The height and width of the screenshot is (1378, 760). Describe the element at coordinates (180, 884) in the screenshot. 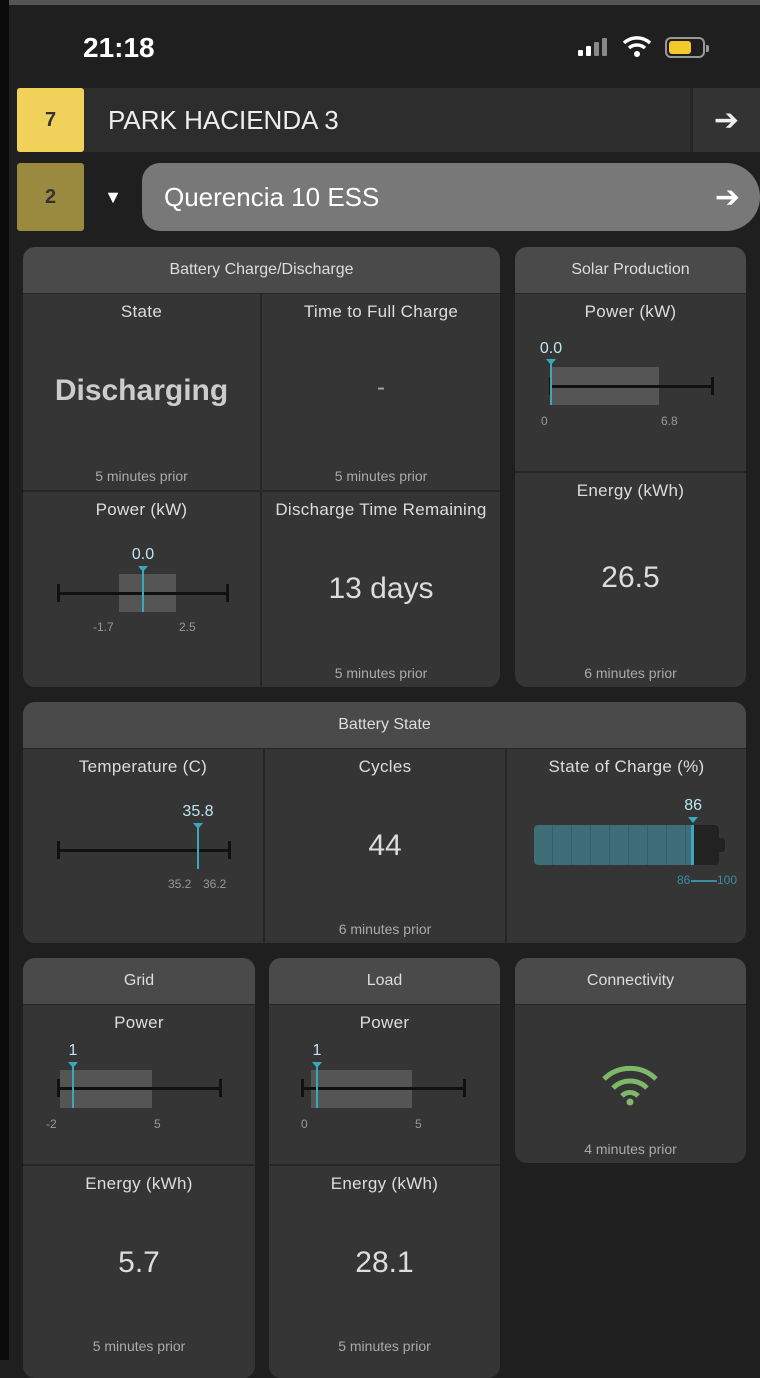

I see `gauge-min: 35.2` at that location.